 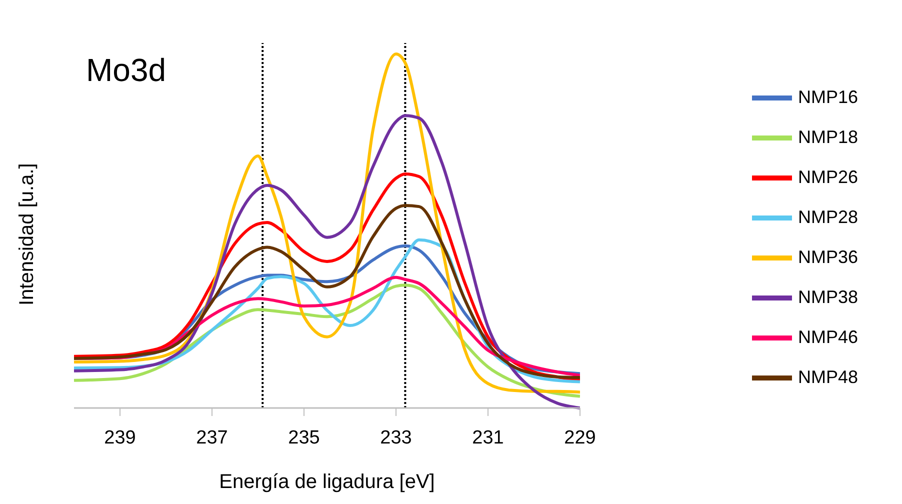 What do you see at coordinates (828, 96) in the screenshot?
I see `legend-label: NMP16` at bounding box center [828, 96].